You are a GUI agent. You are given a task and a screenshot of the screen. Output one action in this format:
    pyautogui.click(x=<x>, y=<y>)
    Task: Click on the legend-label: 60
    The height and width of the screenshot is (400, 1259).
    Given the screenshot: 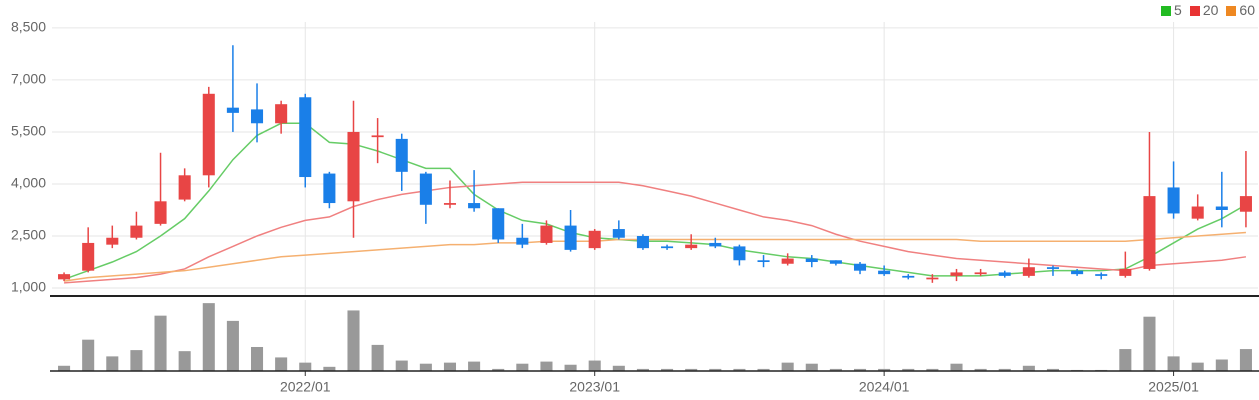 What is the action you would take?
    pyautogui.click(x=1247, y=10)
    